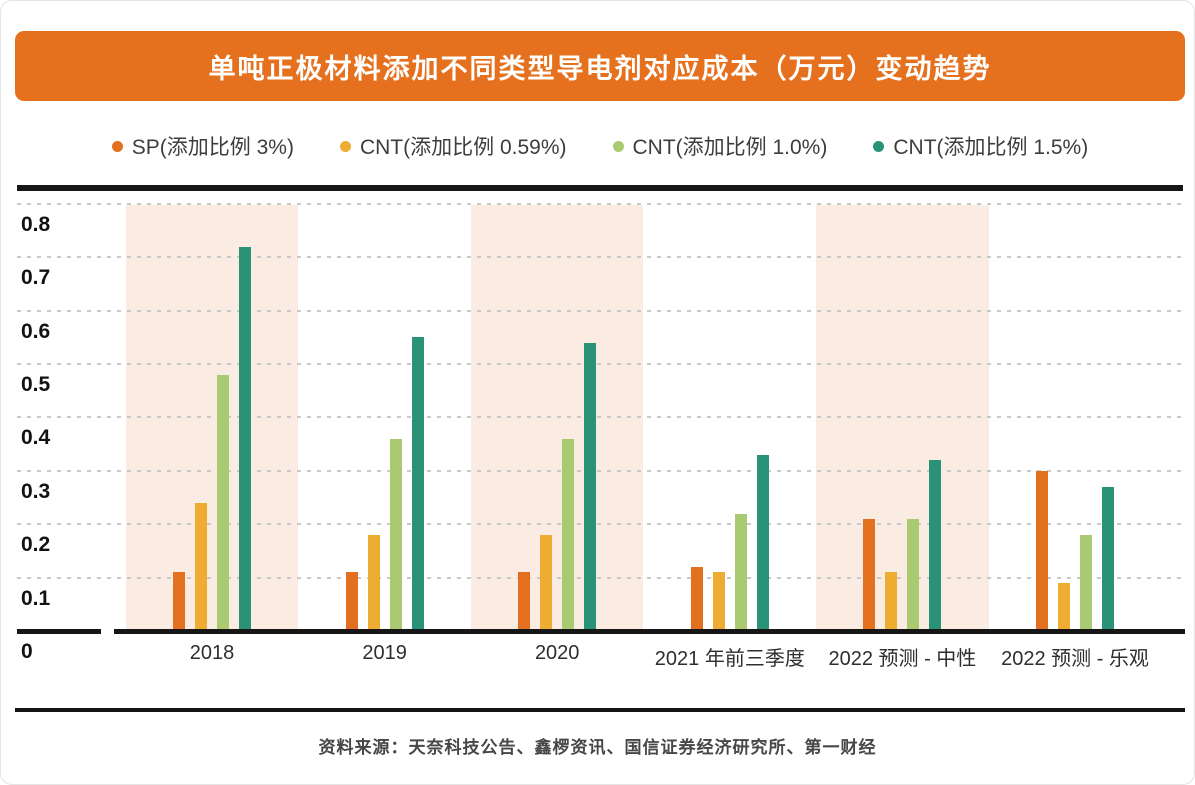  What do you see at coordinates (36, 438) in the screenshot?
I see `y-axis-tick-label: 0.4` at bounding box center [36, 438].